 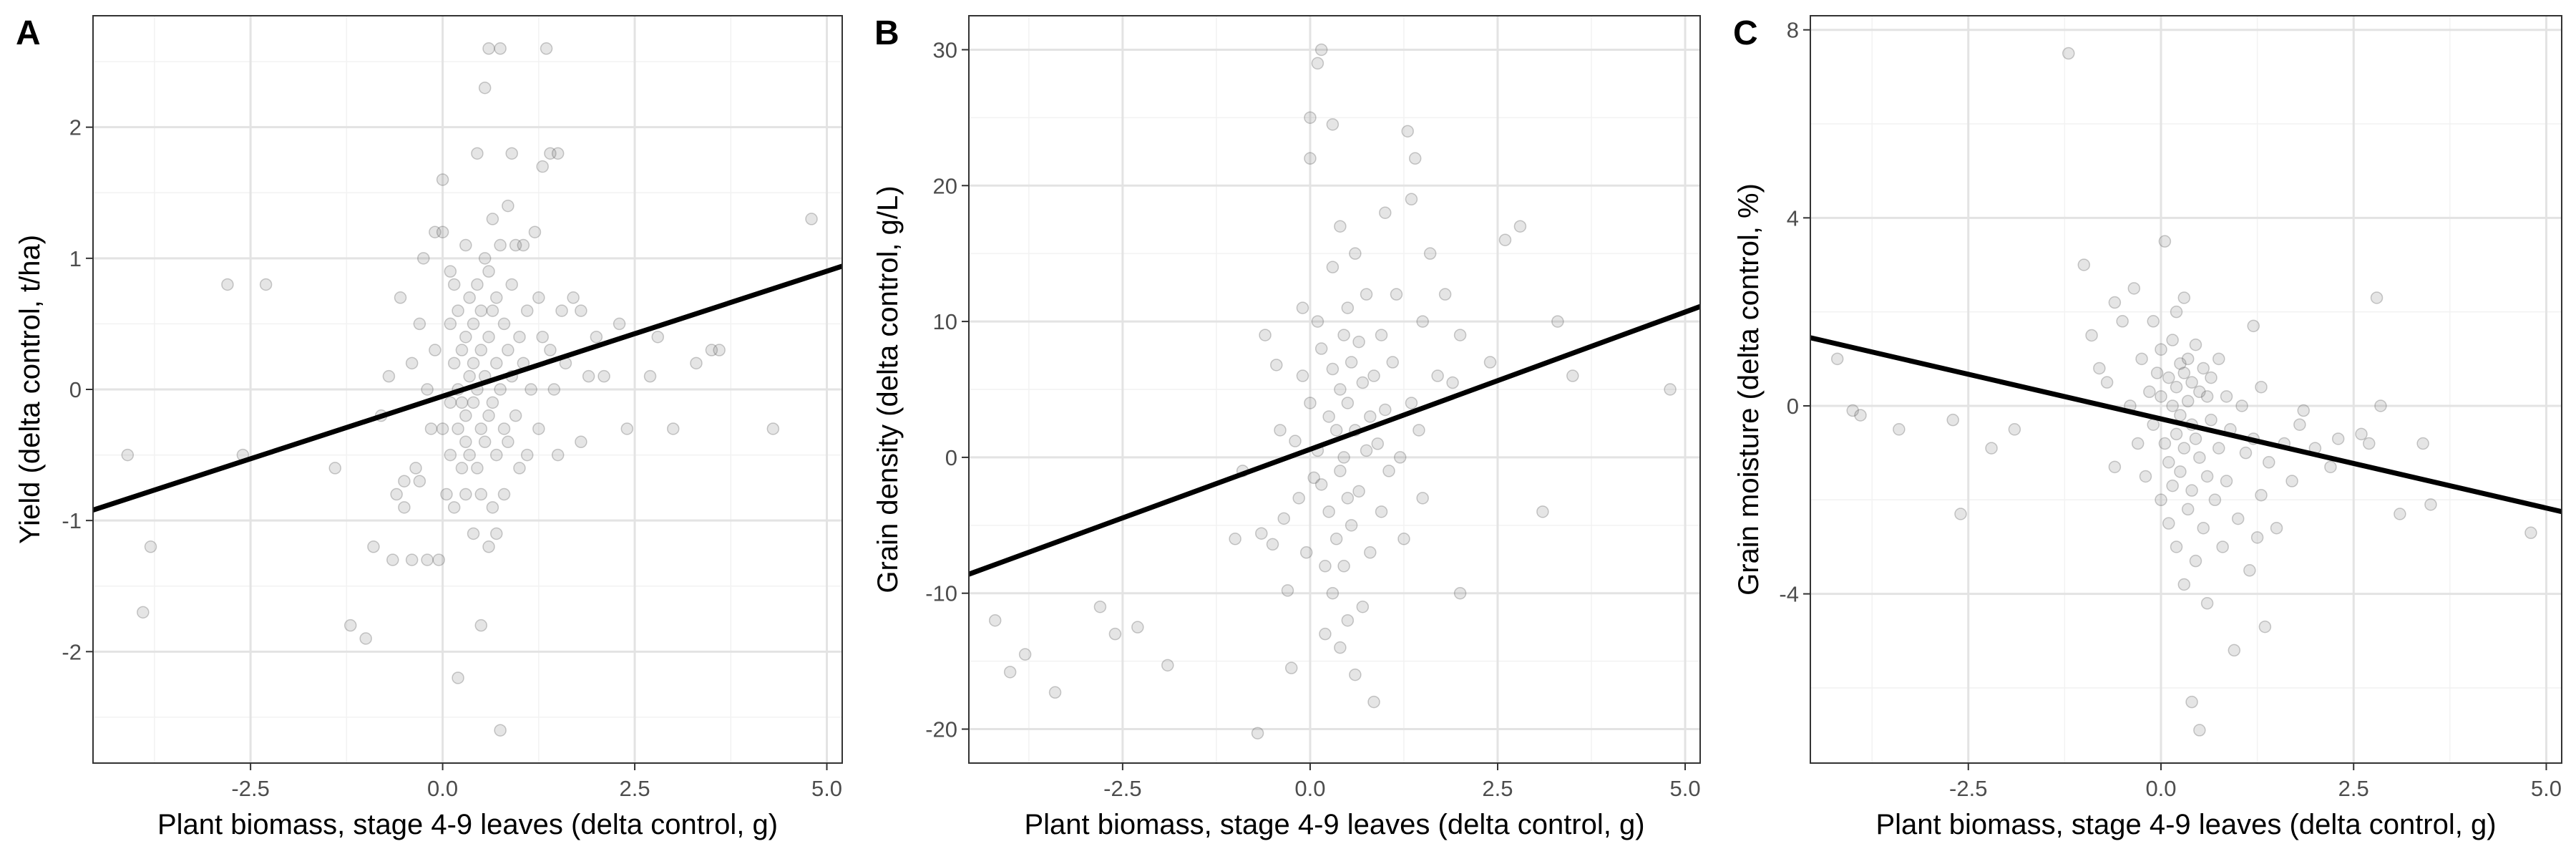 What do you see at coordinates (1793, 217) in the screenshot?
I see `y-tick-label: 4` at bounding box center [1793, 217].